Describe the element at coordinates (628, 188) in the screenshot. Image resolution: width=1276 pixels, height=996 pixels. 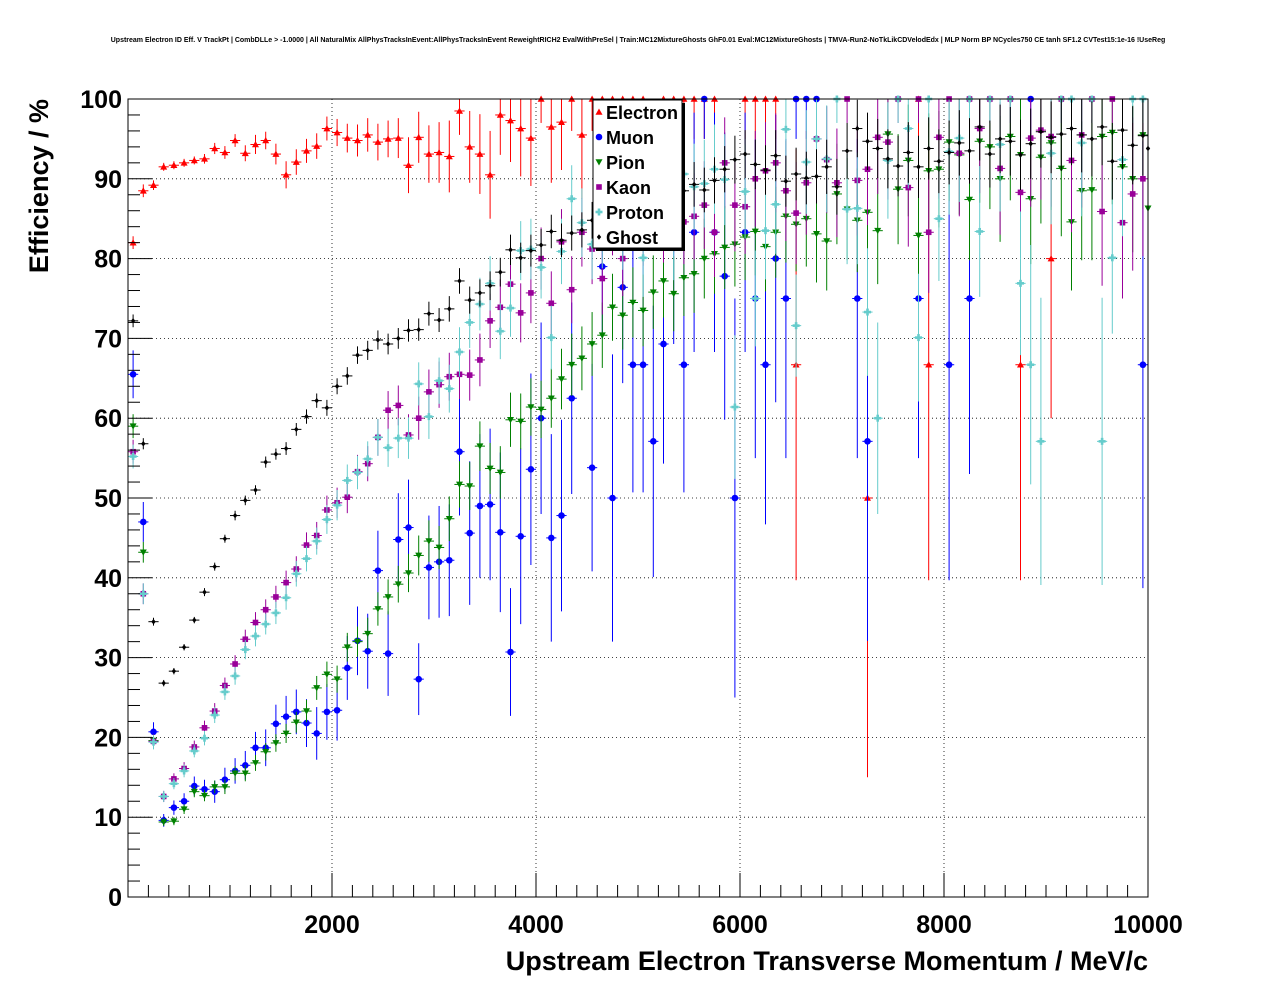
I see `legend-label-kaon: Kaon` at that location.